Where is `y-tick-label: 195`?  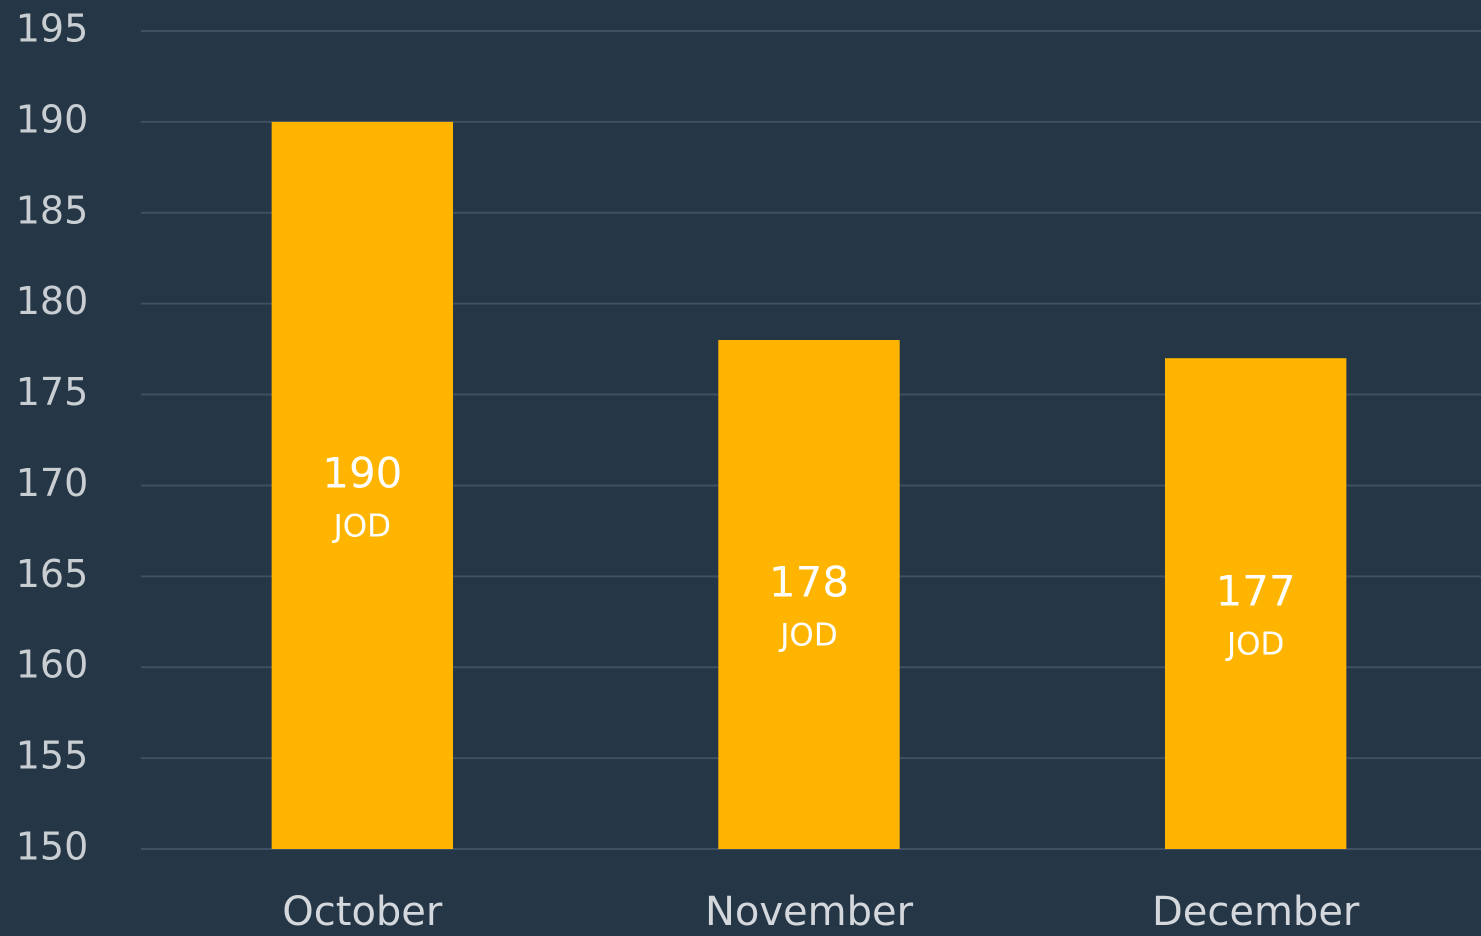 y-tick-label: 195 is located at coordinates (52, 29).